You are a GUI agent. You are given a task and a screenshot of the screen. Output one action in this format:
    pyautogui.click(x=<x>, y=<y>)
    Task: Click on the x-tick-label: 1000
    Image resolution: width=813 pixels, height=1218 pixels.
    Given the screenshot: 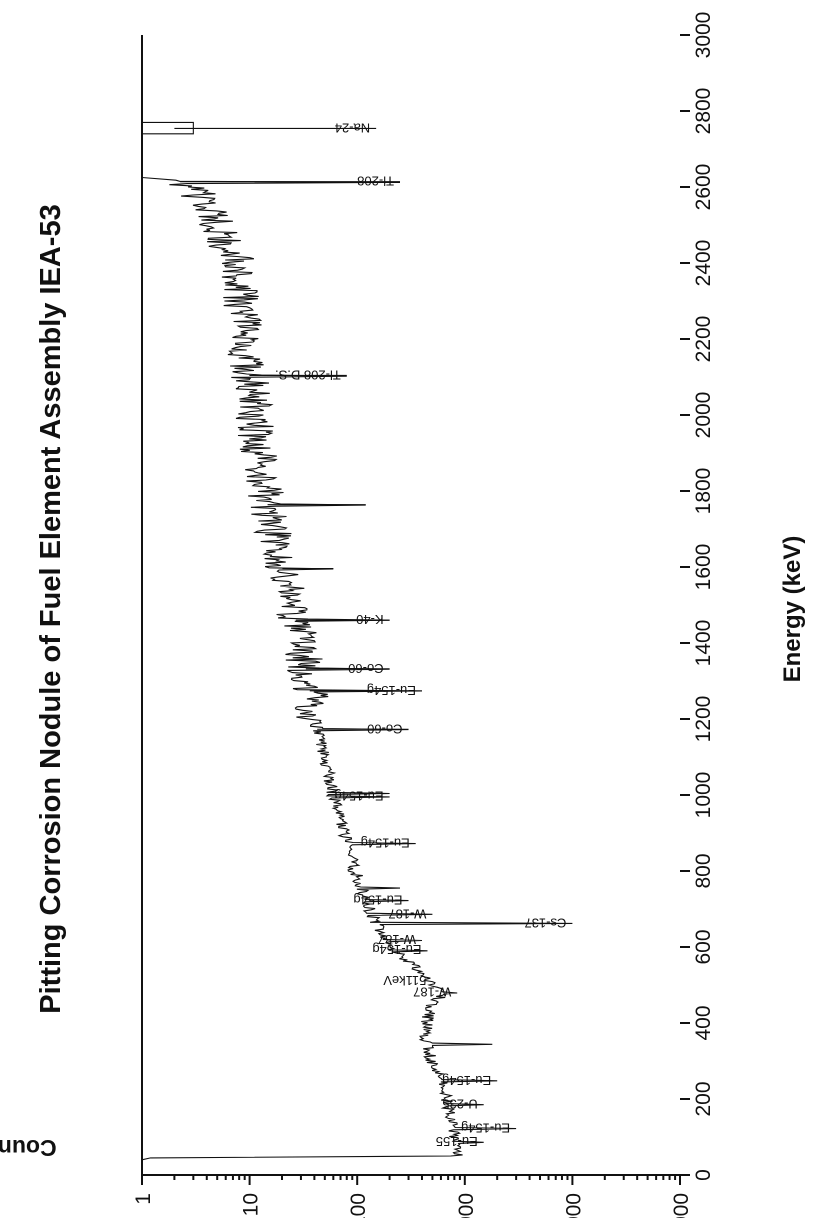 What is the action you would take?
    pyautogui.click(x=703, y=795)
    